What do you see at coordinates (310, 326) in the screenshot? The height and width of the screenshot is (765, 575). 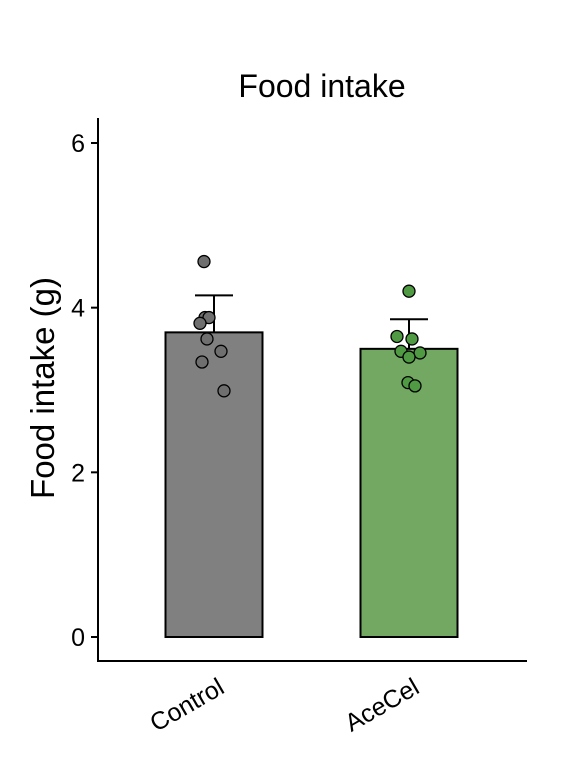 I see `data-points-group` at bounding box center [310, 326].